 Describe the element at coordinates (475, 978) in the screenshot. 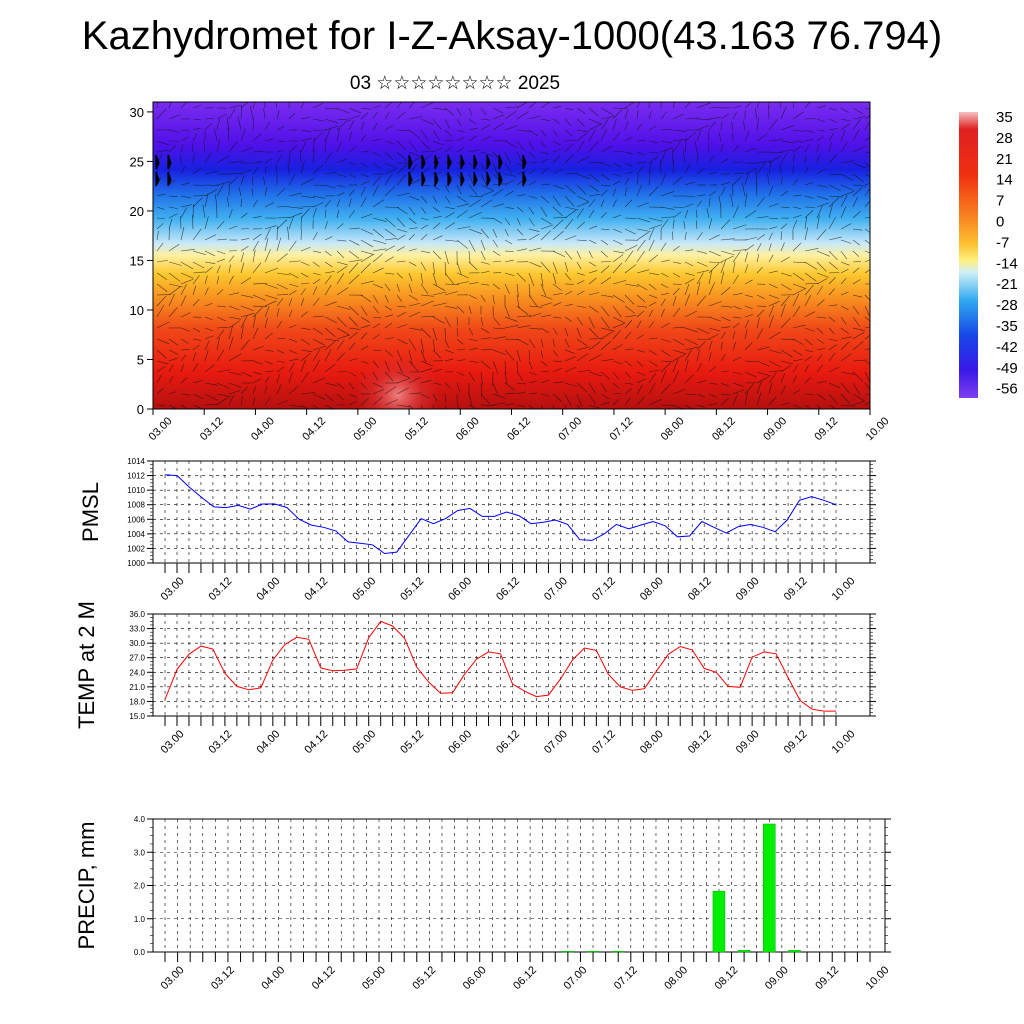

I see `precip-x-tick-label: 06.00` at that location.